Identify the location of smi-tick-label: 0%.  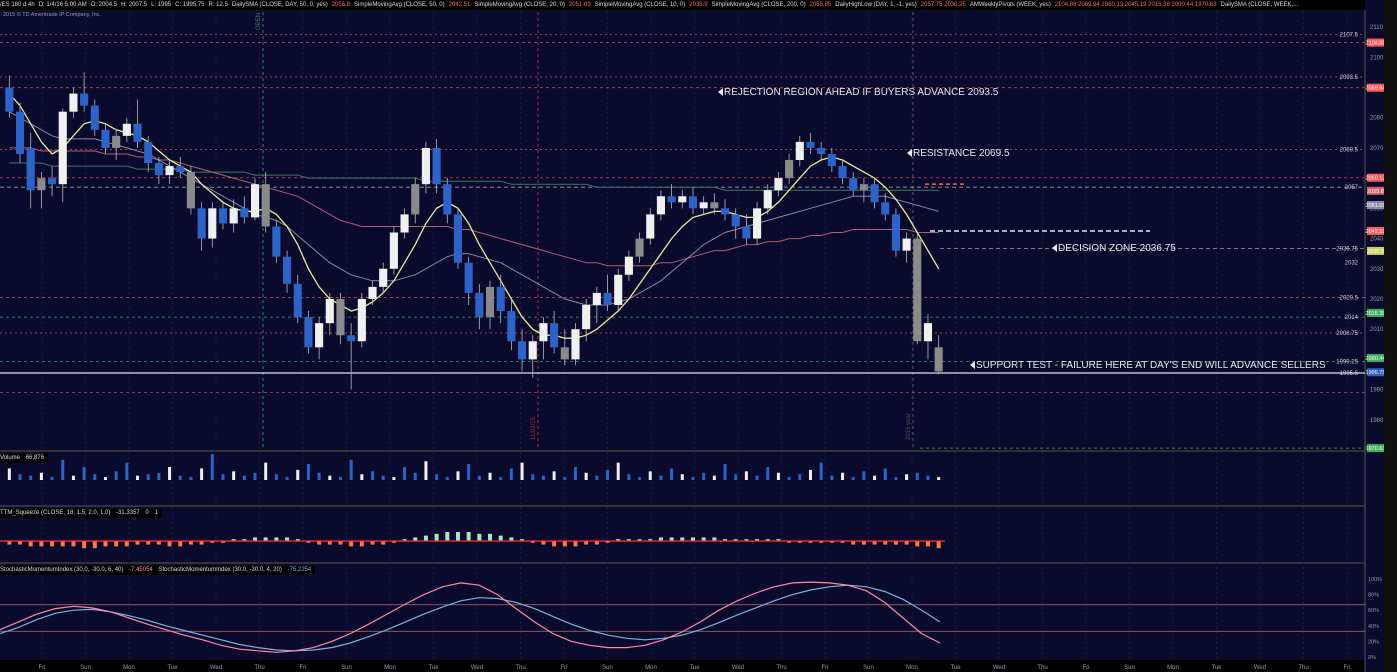
(1372, 658).